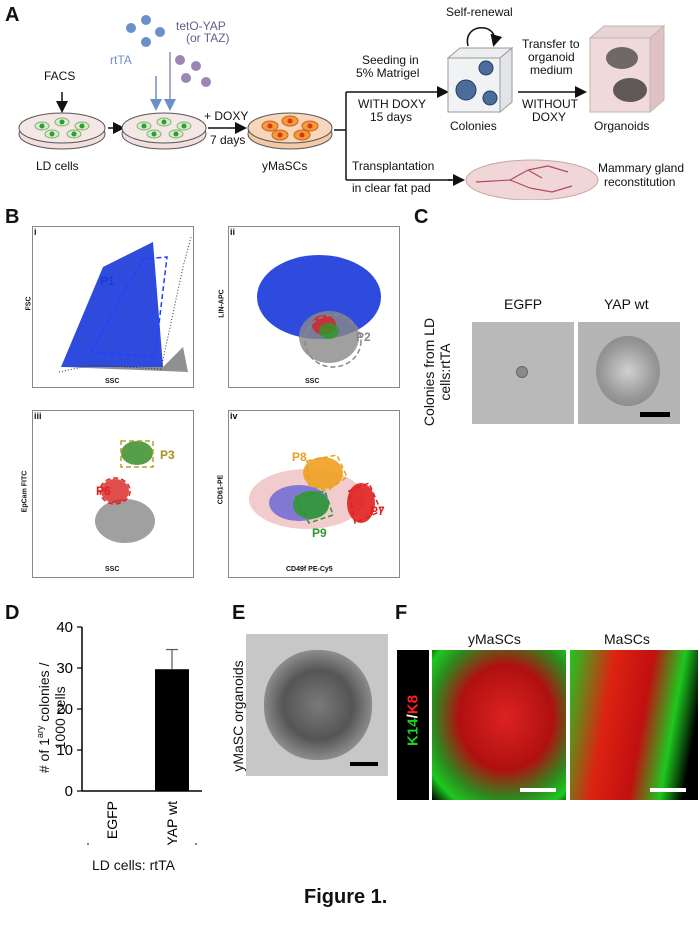 This screenshot has height=933, width=700. Describe the element at coordinates (640, 182) in the screenshot. I see `mammary-label-2: reconstitution` at that location.